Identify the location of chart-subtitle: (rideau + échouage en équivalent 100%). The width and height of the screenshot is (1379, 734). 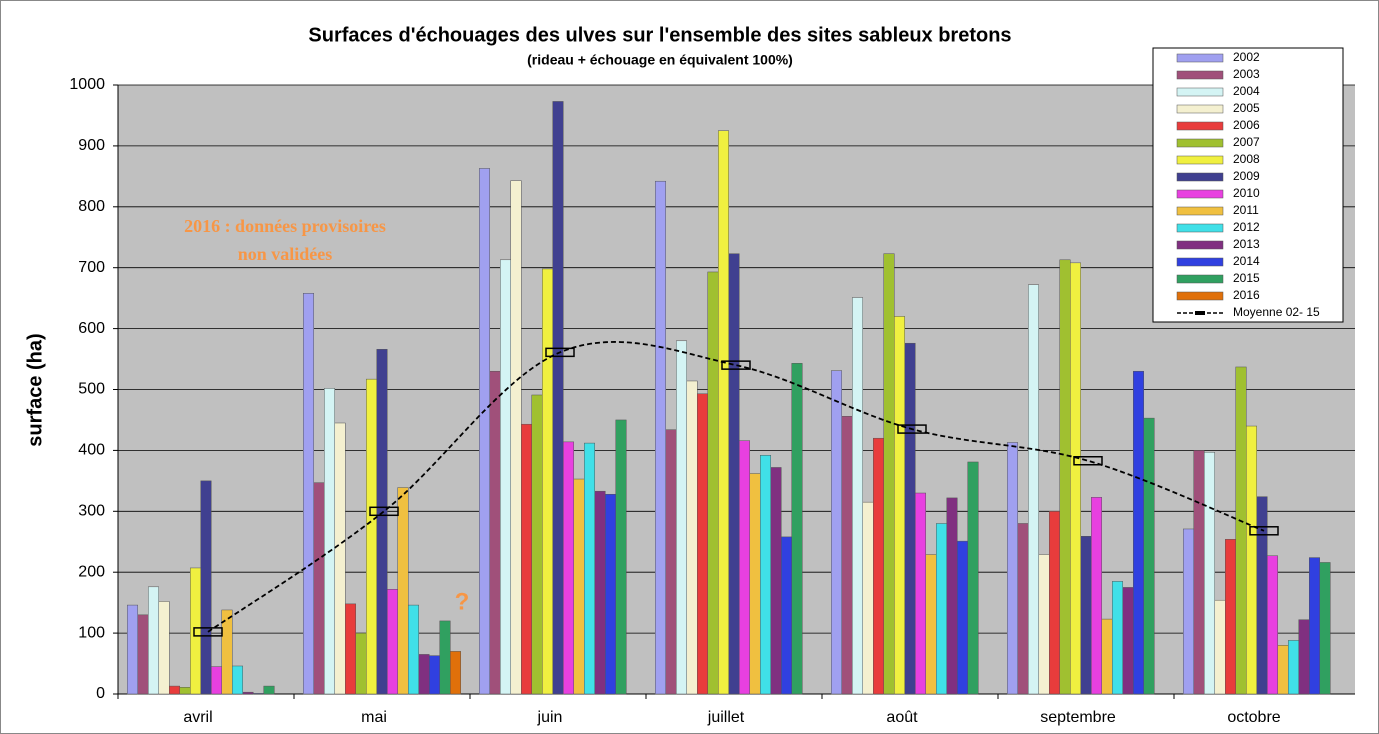
(660, 60).